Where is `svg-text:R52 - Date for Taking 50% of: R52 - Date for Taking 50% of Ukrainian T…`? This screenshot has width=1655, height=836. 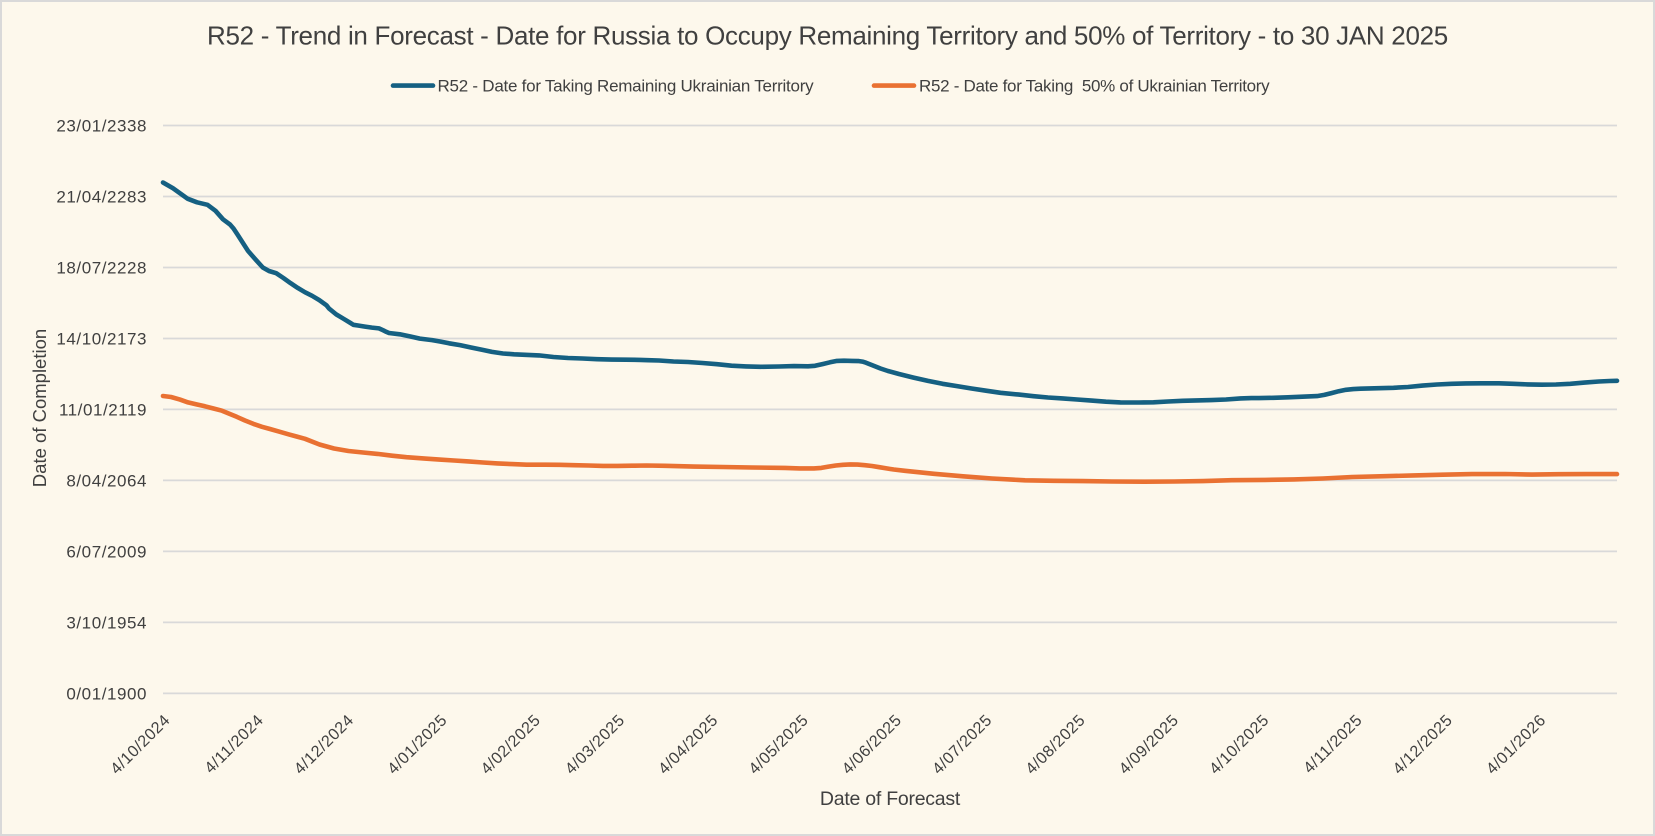
svg-text:R52 - Date for Taking 50% of: R52 - Date for Taking 50% of Ukrainian T… is located at coordinates (1094, 86).